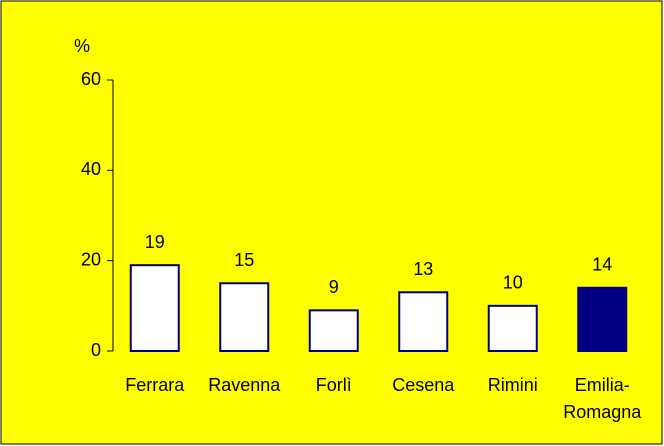 The width and height of the screenshot is (664, 446). What do you see at coordinates (91, 169) in the screenshot?
I see `y-tick-label: 40` at bounding box center [91, 169].